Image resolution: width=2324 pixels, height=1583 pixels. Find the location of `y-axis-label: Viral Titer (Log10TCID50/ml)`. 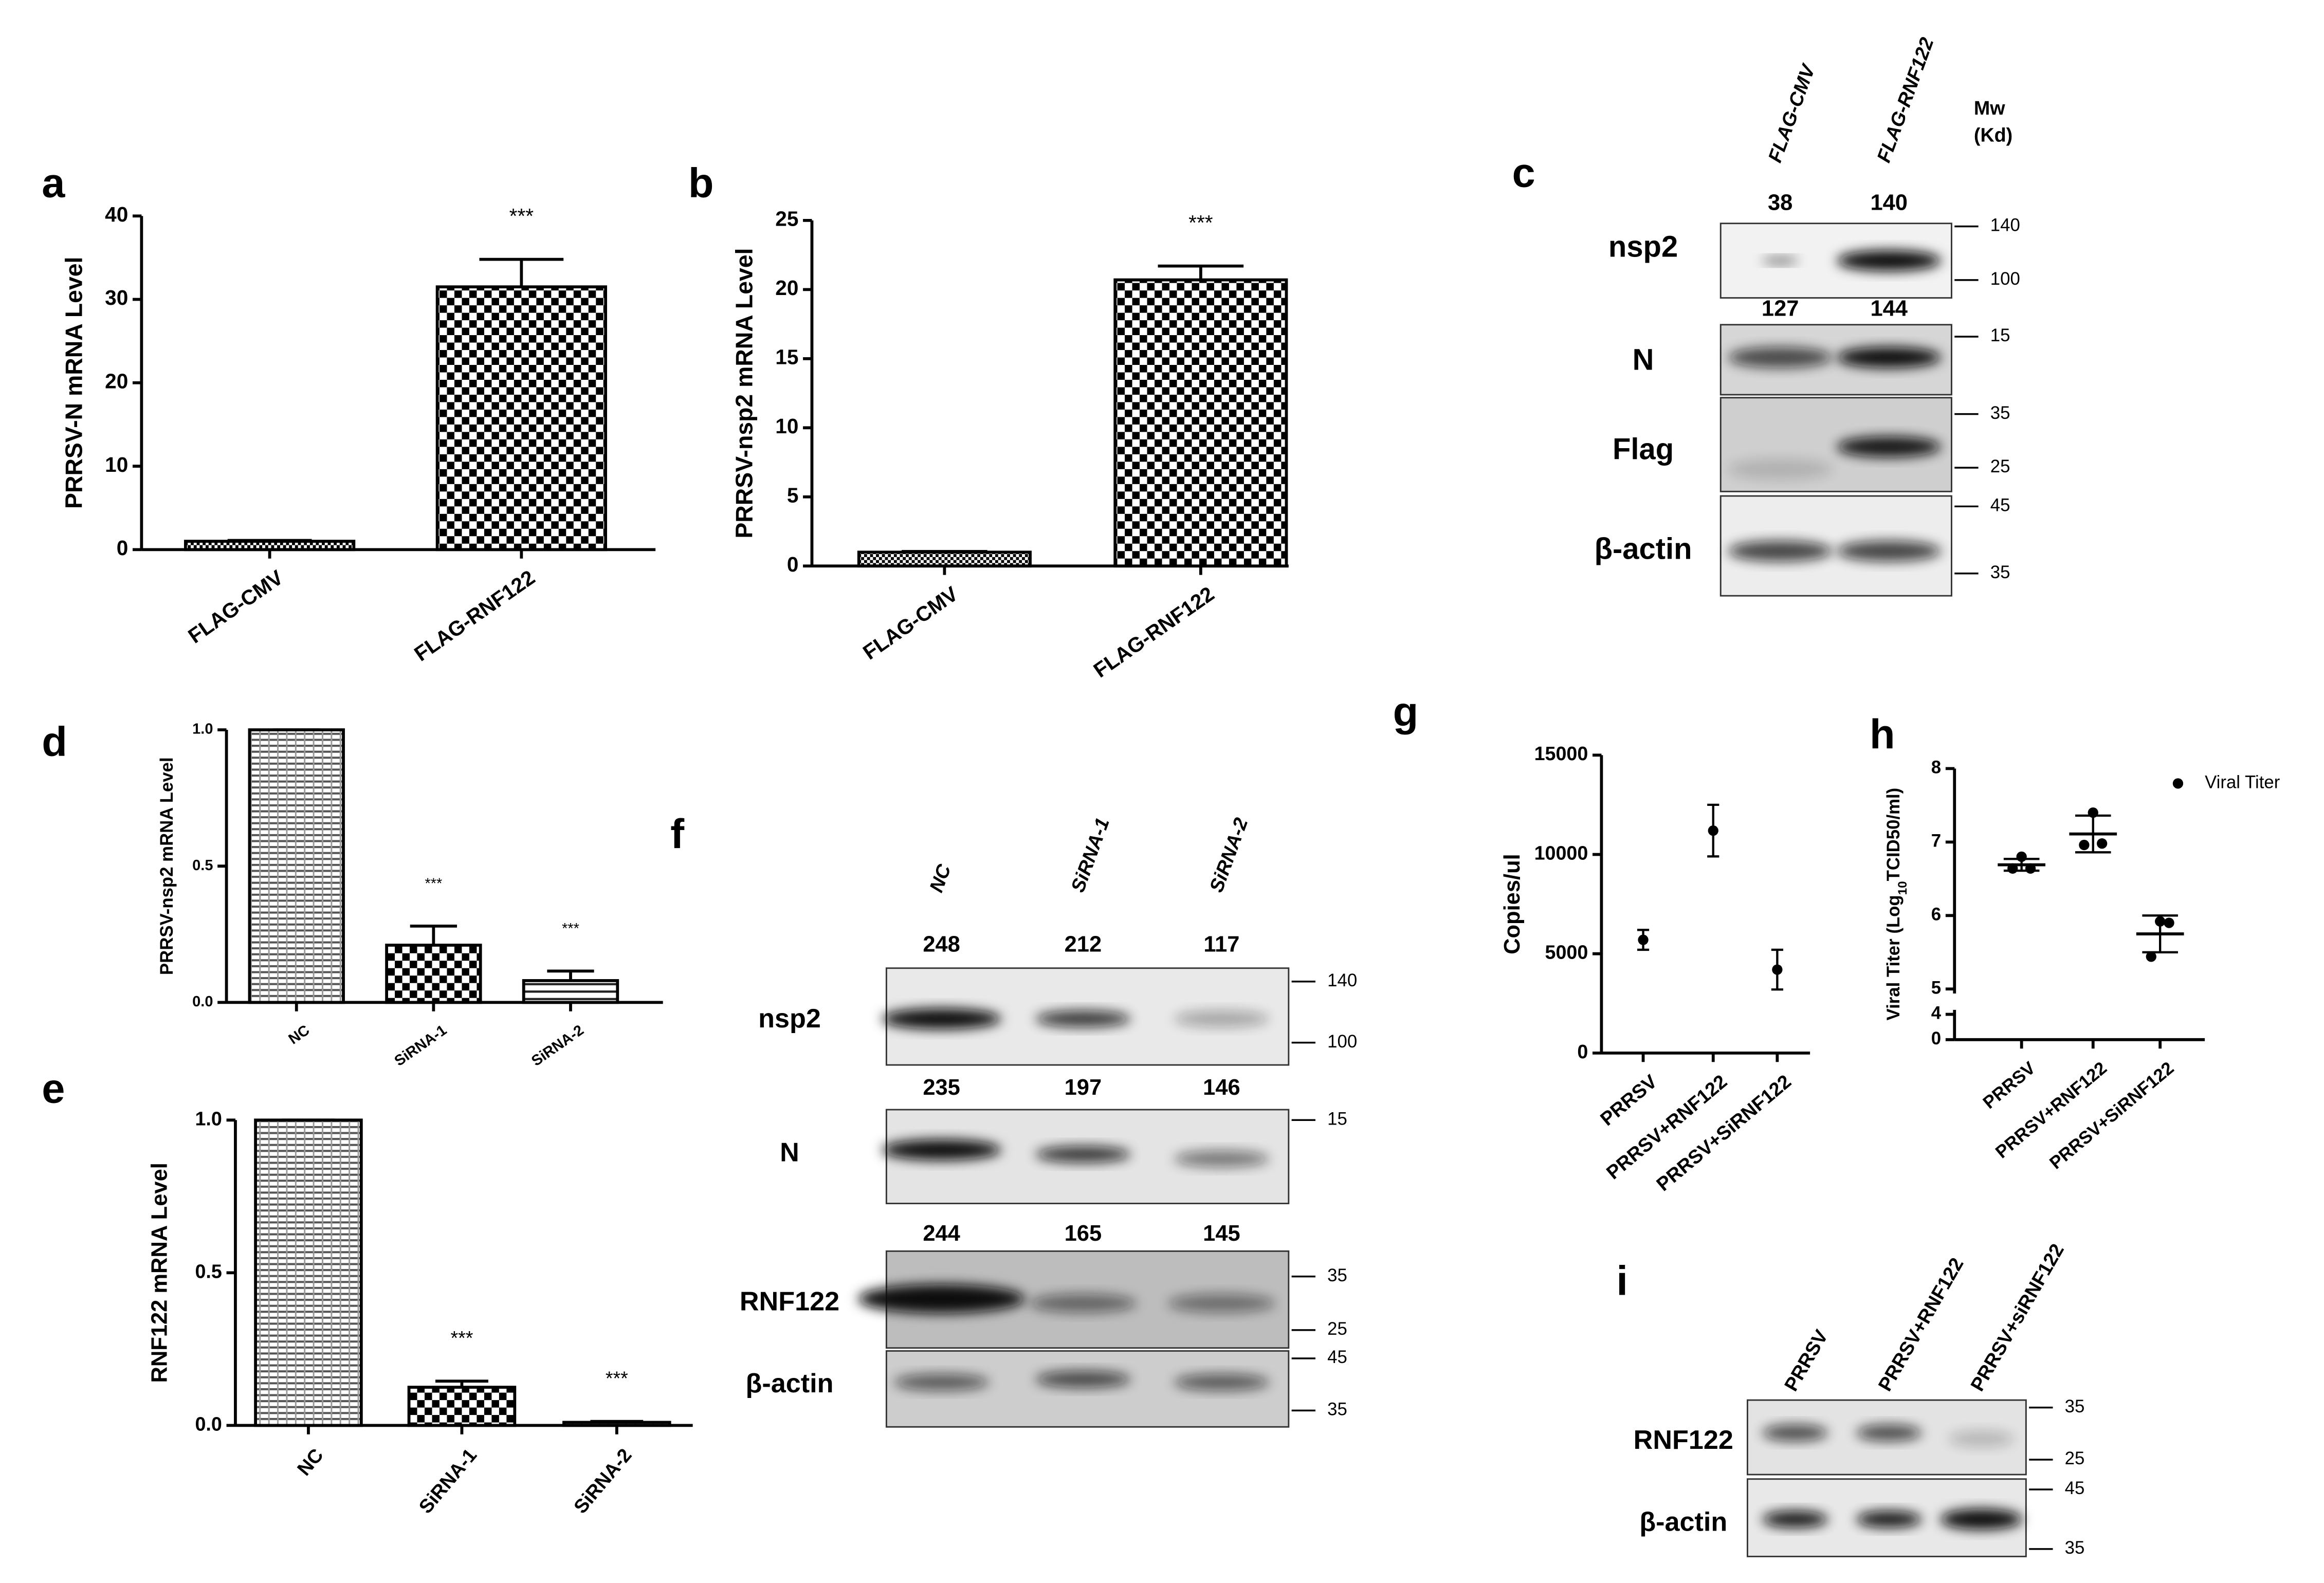

y-axis-label: Viral Titer (Log10TCID50/ml) is located at coordinates (1896, 904).